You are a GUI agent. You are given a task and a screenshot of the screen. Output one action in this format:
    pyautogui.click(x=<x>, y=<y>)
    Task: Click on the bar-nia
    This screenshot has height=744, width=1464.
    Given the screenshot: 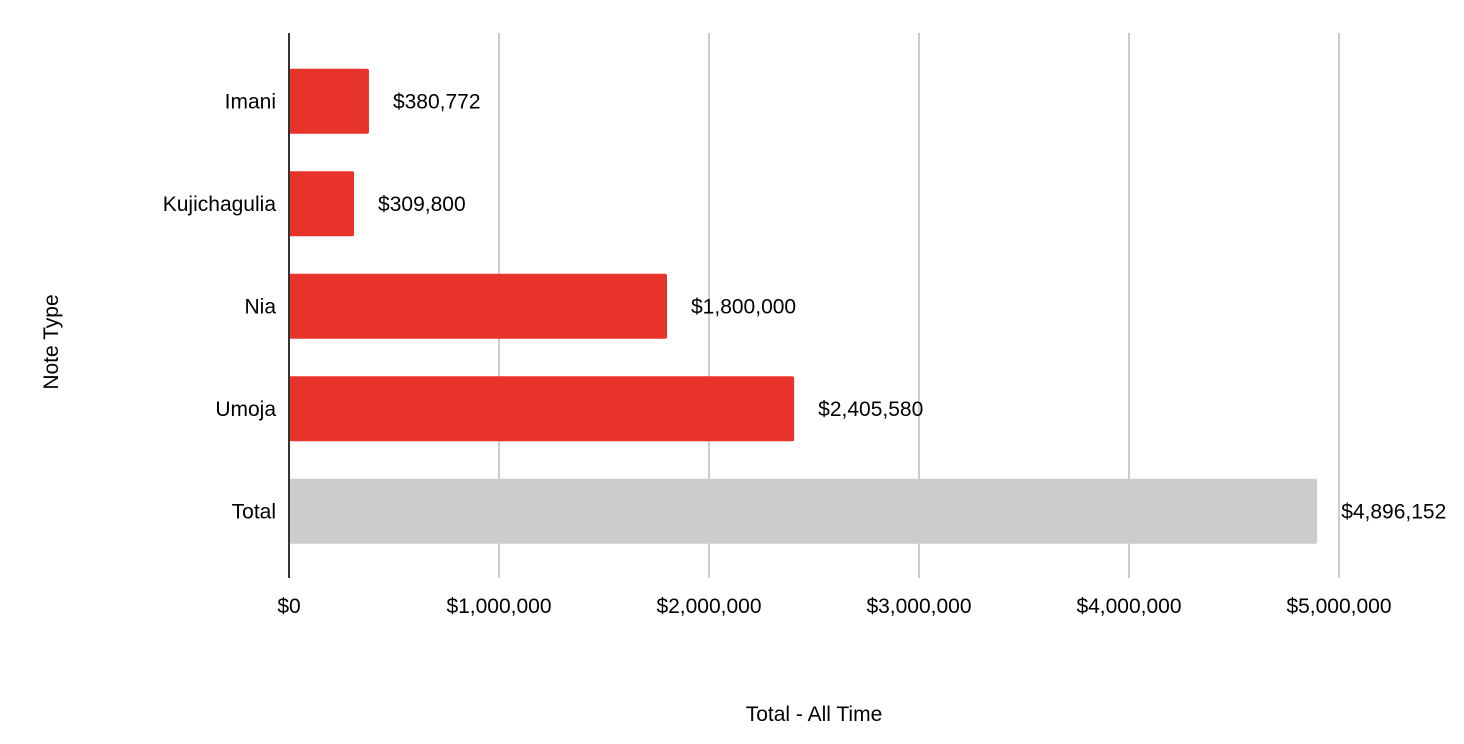 What is the action you would take?
    pyautogui.click(x=478, y=306)
    